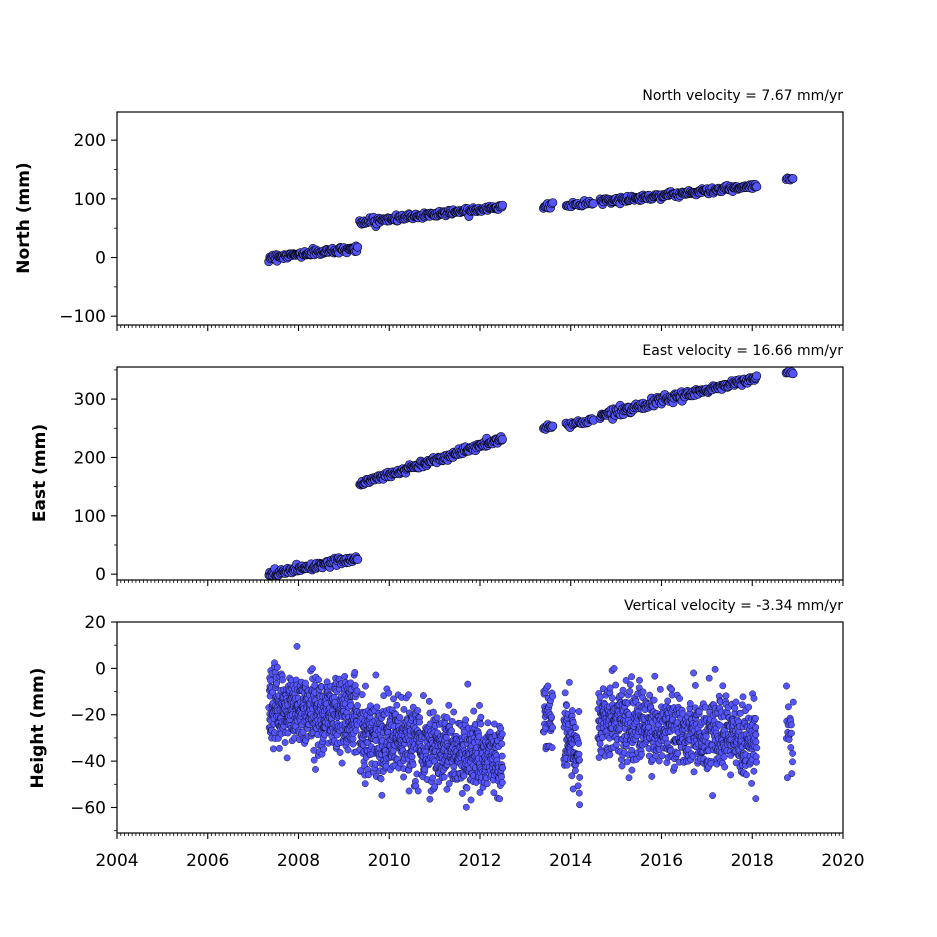 The width and height of the screenshot is (937, 937). I want to click on x-tick-label: 2020, so click(842, 861).